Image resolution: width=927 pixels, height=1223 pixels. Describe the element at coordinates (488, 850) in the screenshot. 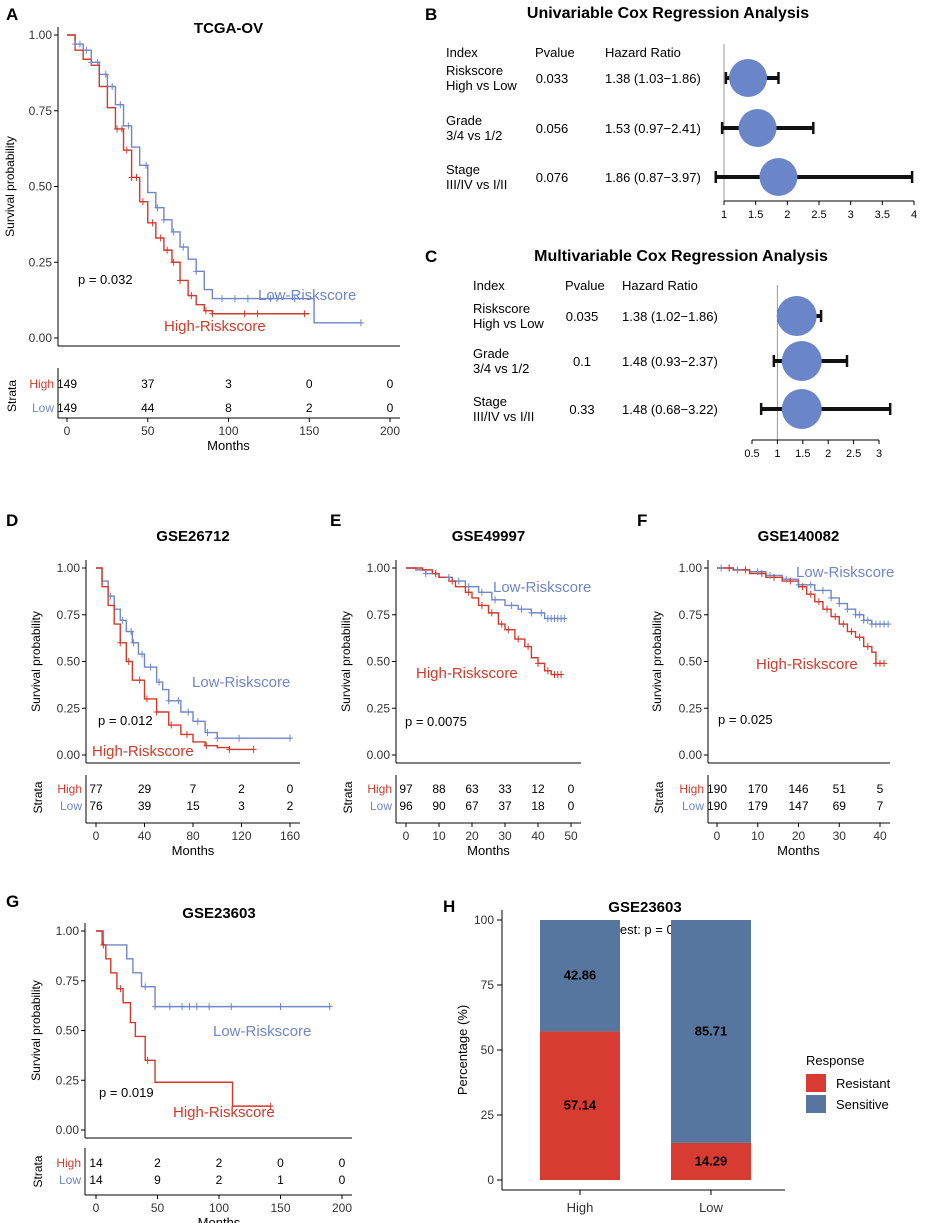

I see `x-axis-label: Months` at that location.